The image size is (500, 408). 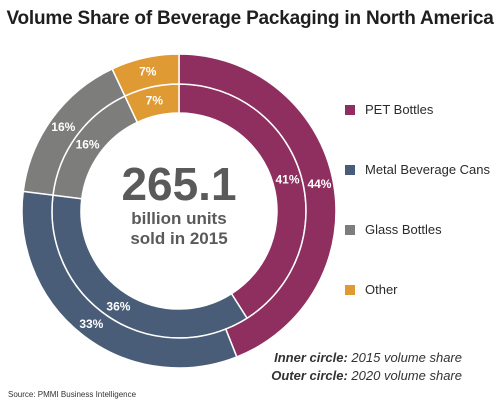 I want to click on data-label-2015-metal-cans: 36%, so click(x=118, y=306).